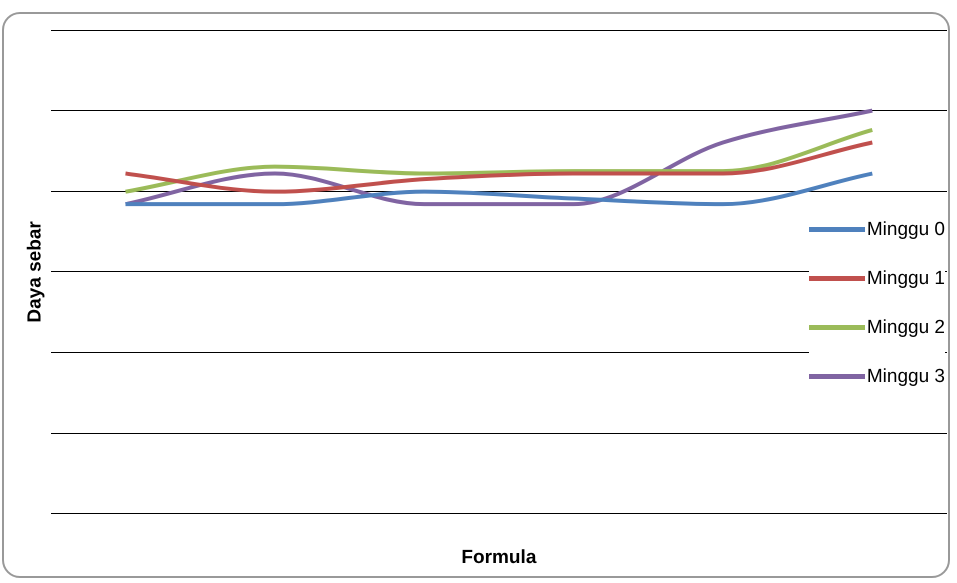 The height and width of the screenshot is (583, 957). What do you see at coordinates (905, 279) in the screenshot?
I see `legend-label: Minggu 1` at bounding box center [905, 279].